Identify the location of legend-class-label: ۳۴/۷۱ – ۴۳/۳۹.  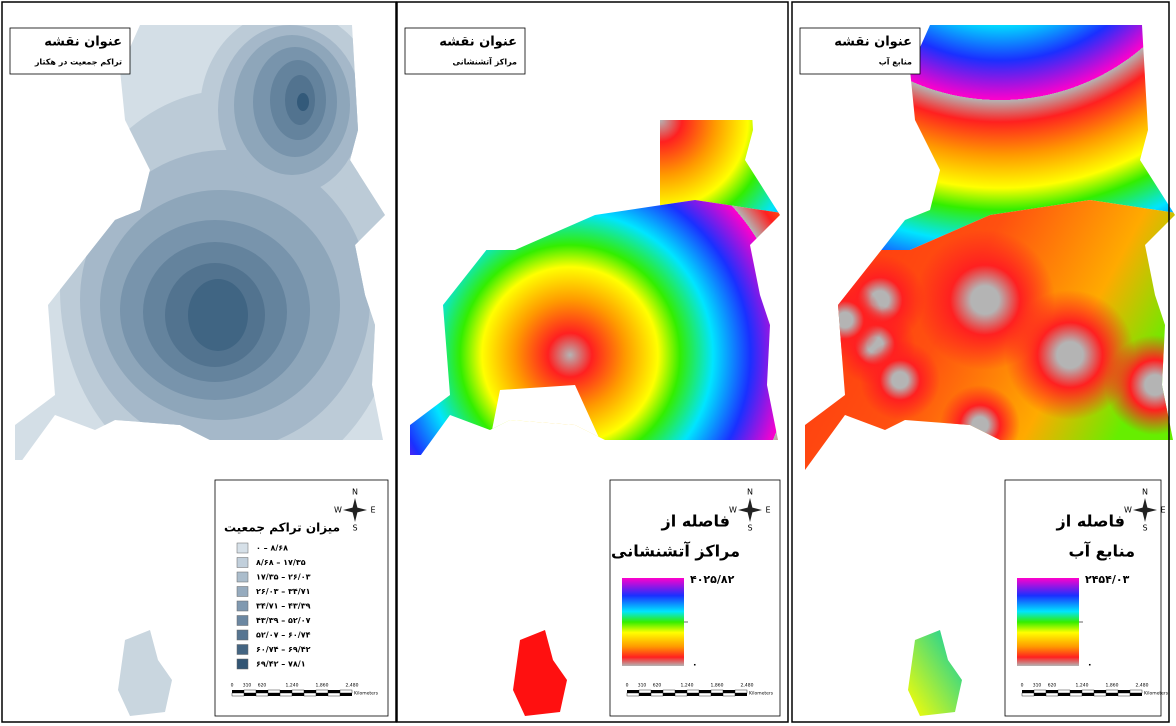
(283, 606).